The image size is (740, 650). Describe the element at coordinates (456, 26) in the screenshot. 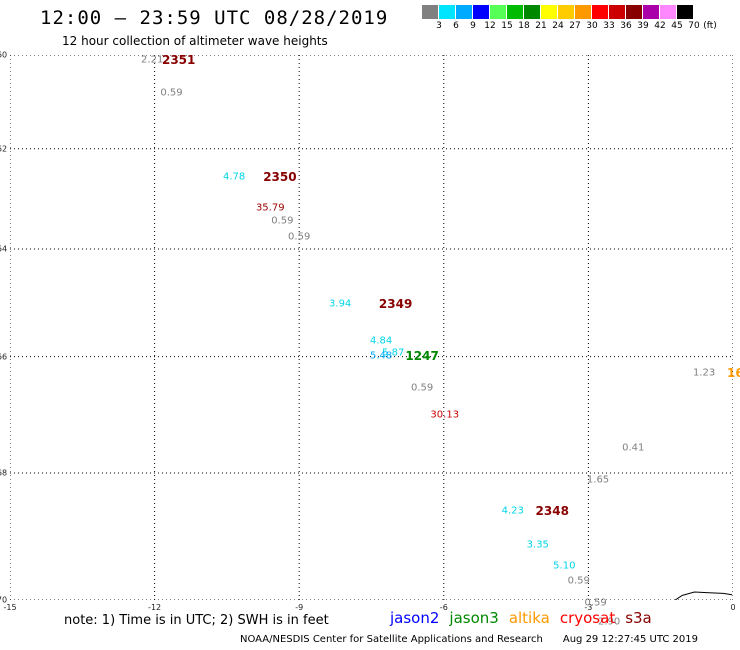

I see `color-scale-label: 6` at that location.